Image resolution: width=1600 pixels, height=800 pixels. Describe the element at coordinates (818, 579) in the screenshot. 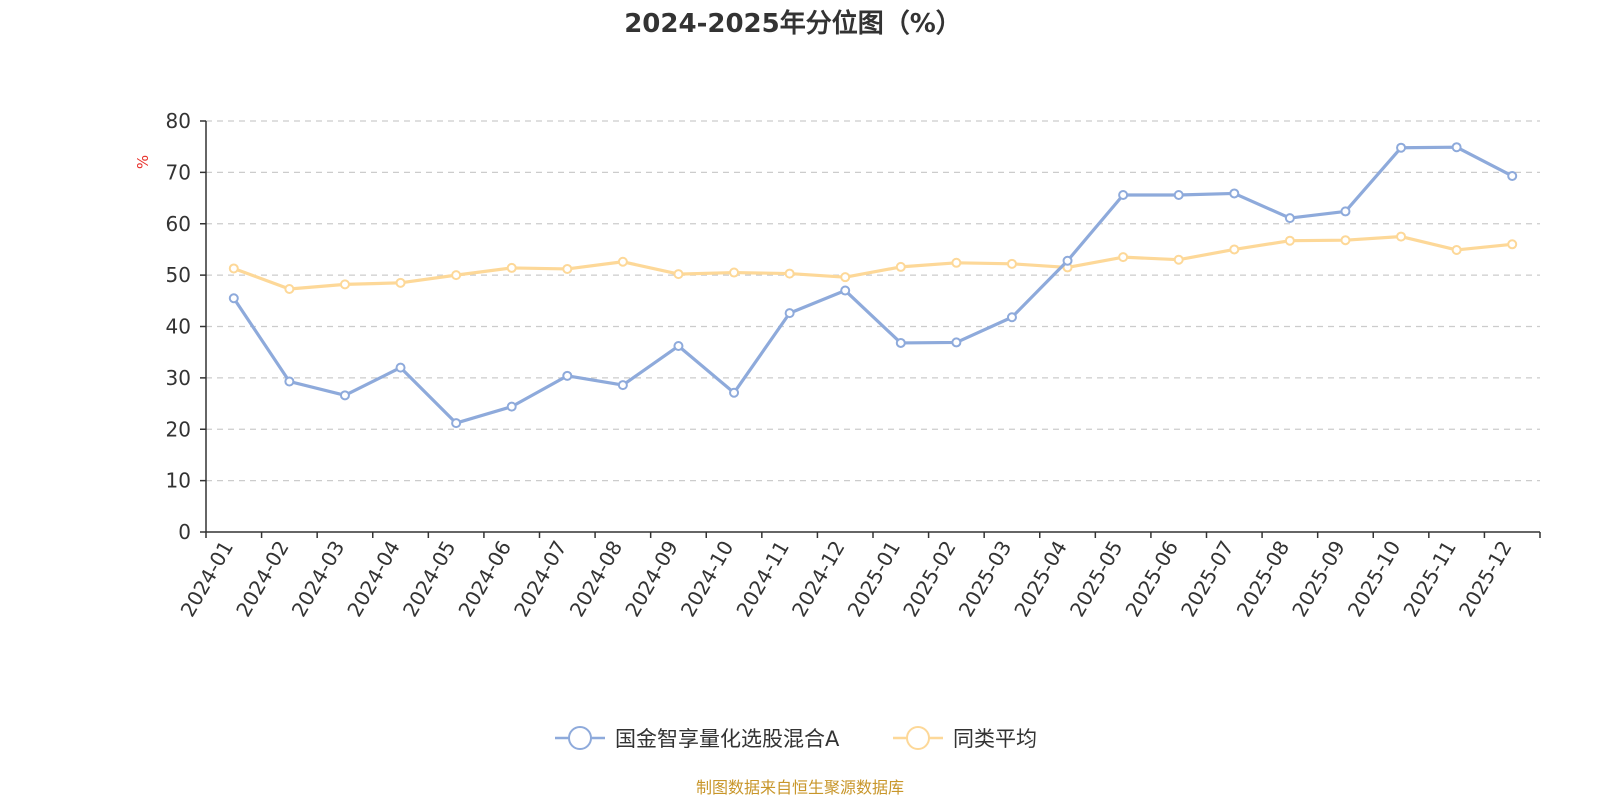

I see `x-tick-label: 2024-12` at that location.